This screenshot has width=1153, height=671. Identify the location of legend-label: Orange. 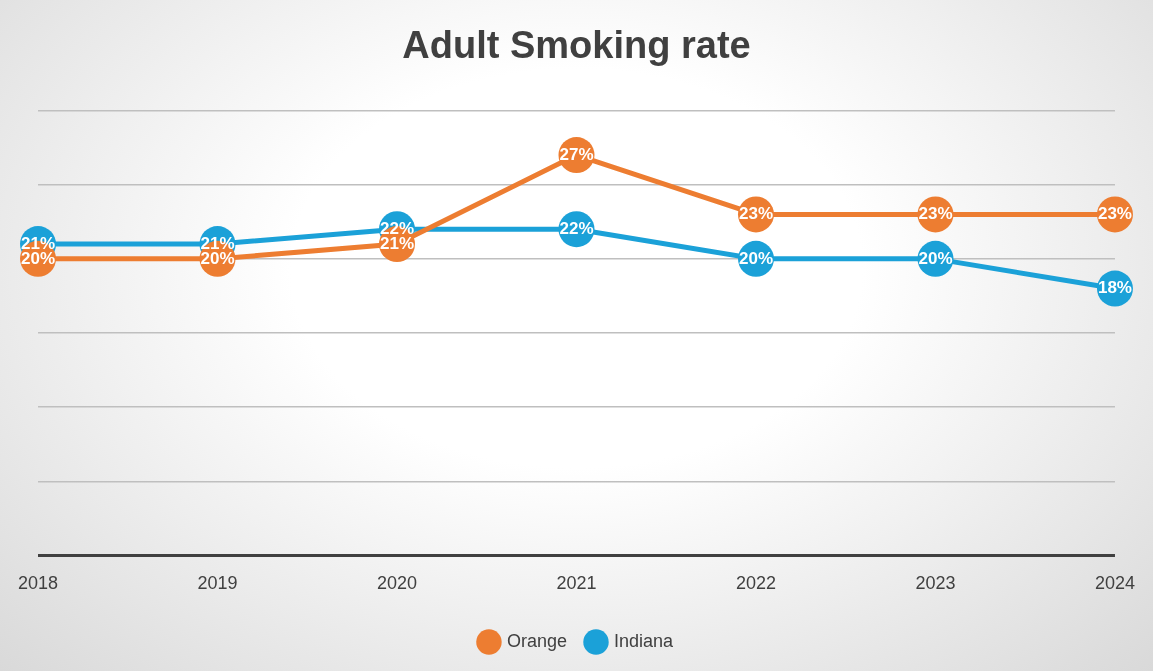
(536, 640).